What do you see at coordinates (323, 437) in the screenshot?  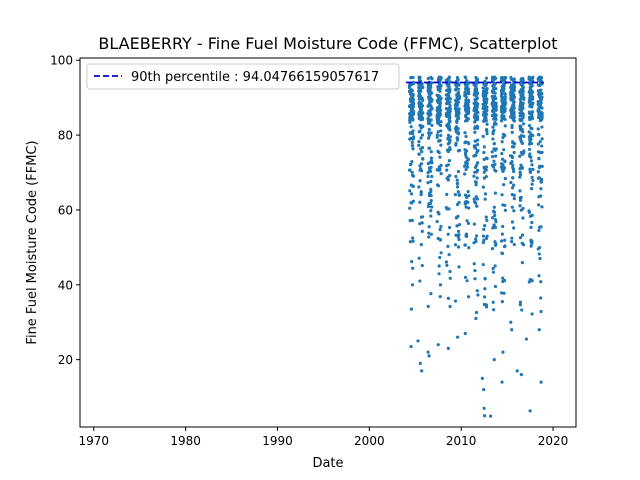 I see `x-axis: 1970 1980 1990 2000 2010 2020` at bounding box center [323, 437].